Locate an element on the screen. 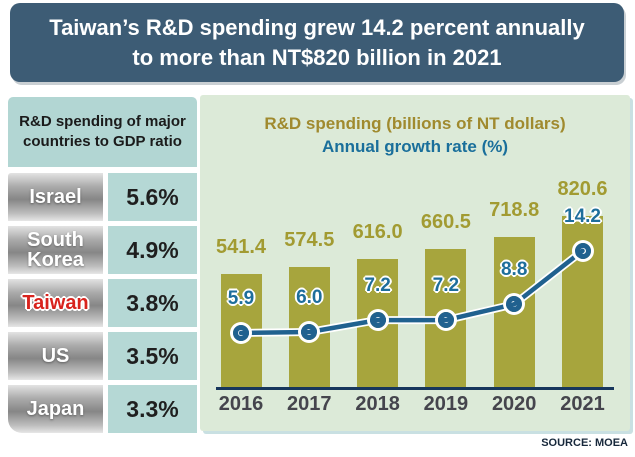 The image size is (635, 457). spending-value-2019: 660.5 is located at coordinates (445, 222).